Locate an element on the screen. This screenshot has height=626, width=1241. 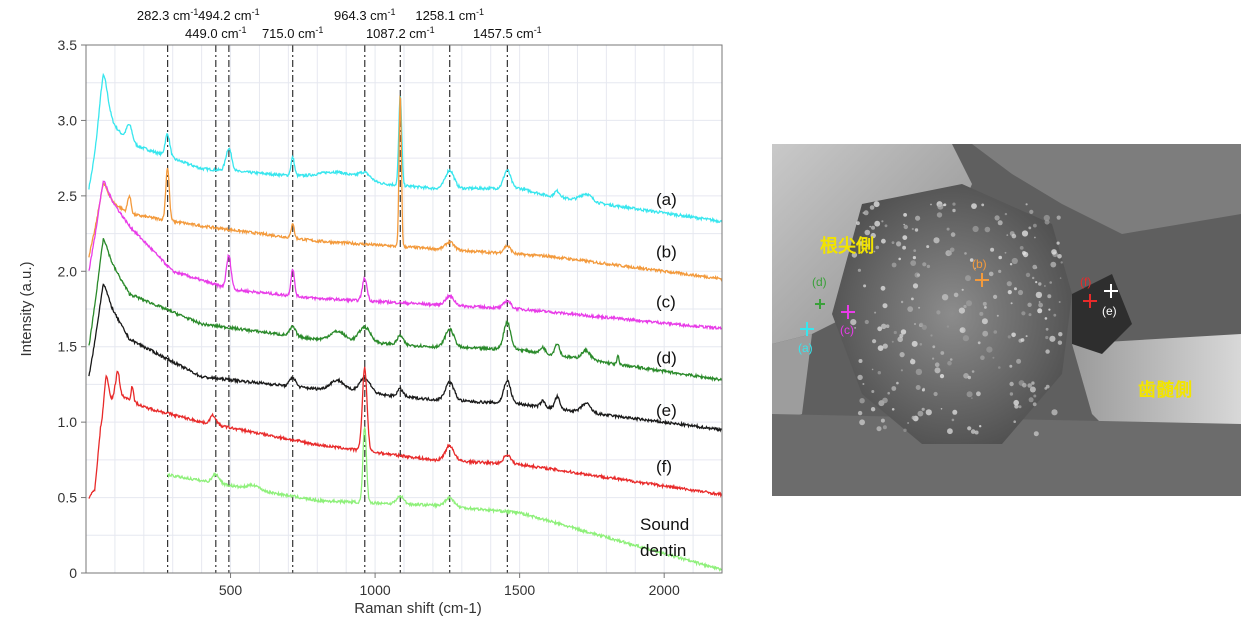
y-tick-label: 2.0 is located at coordinates (68, 271).